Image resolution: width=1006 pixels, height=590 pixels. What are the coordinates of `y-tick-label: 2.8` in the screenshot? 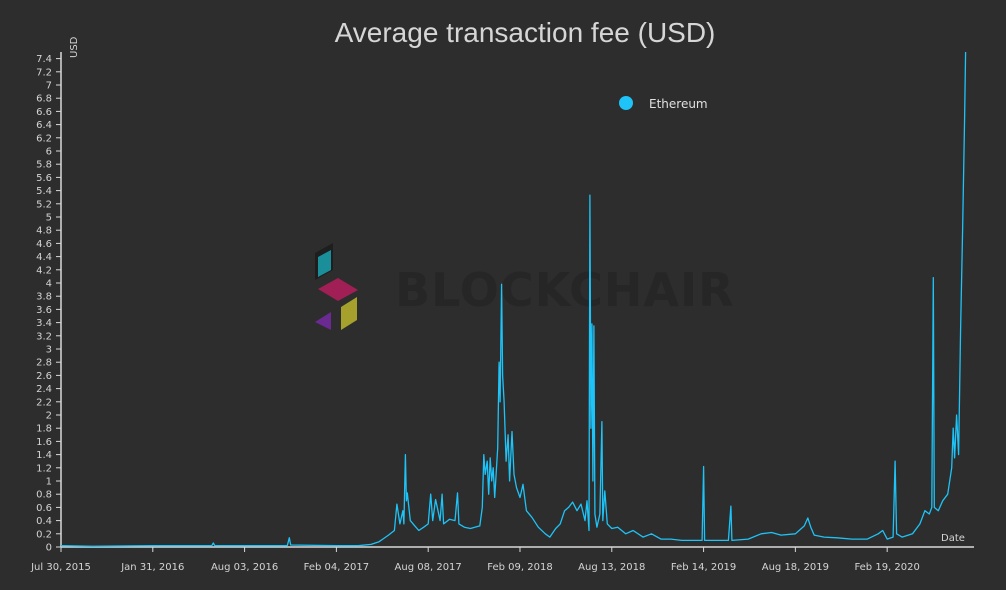 It's located at (44, 363).